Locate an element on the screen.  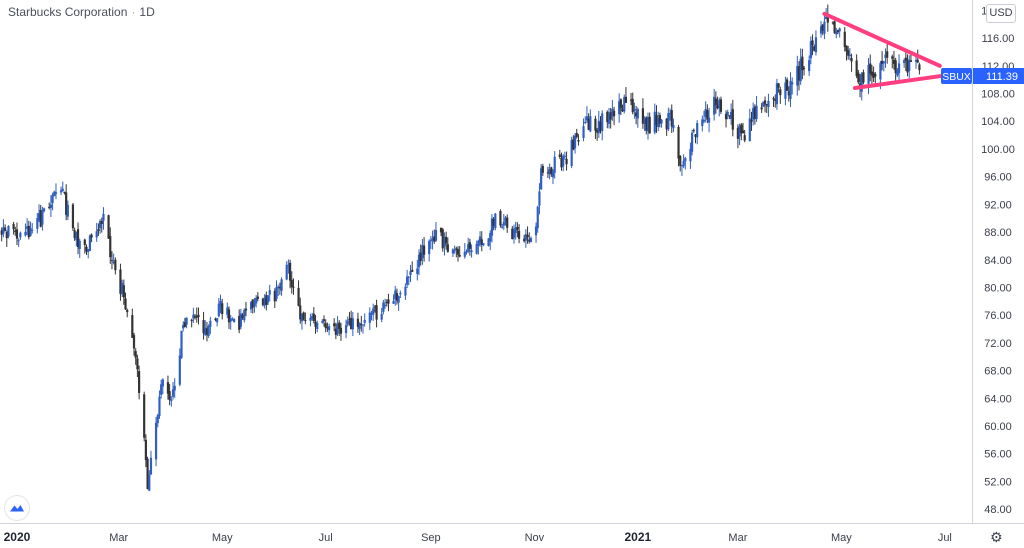
trendline-lower-support is located at coordinates (897, 82).